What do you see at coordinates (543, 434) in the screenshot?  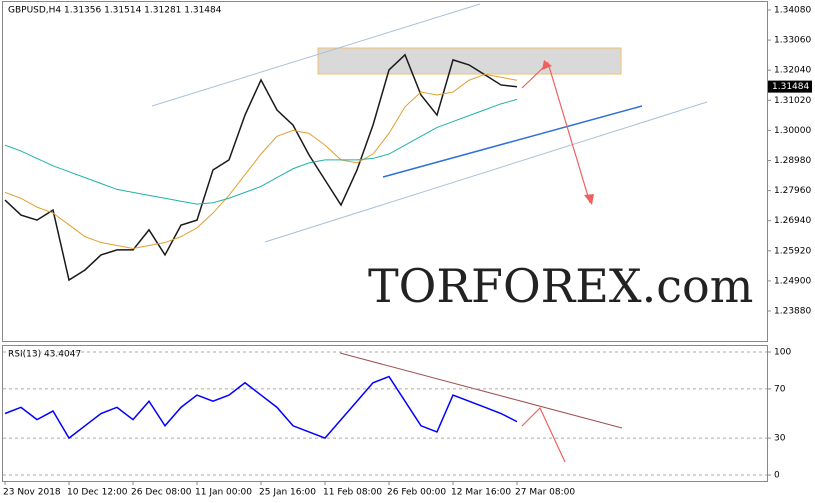 I see `rsi-forecast-arrow` at bounding box center [543, 434].